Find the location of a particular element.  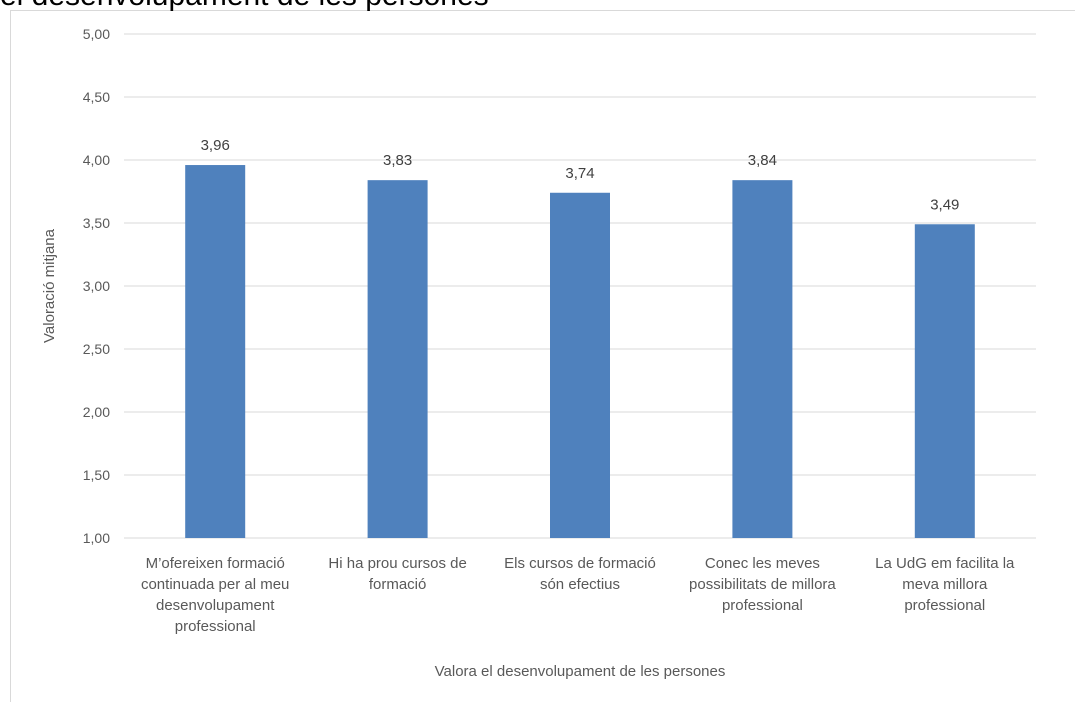

data-label: 3,96 is located at coordinates (215, 145).